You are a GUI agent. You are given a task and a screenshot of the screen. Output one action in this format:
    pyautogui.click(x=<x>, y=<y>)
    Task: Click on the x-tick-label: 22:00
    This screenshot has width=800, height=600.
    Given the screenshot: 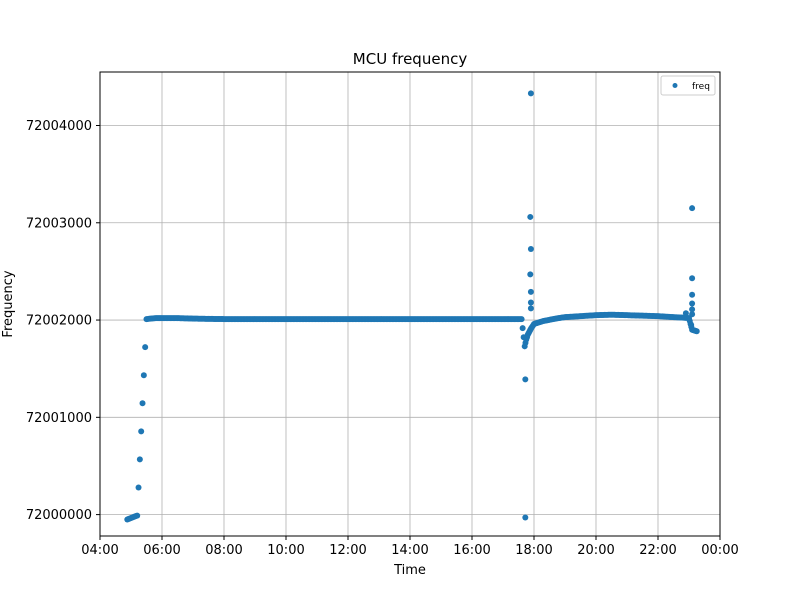 What is the action you would take?
    pyautogui.click(x=657, y=550)
    